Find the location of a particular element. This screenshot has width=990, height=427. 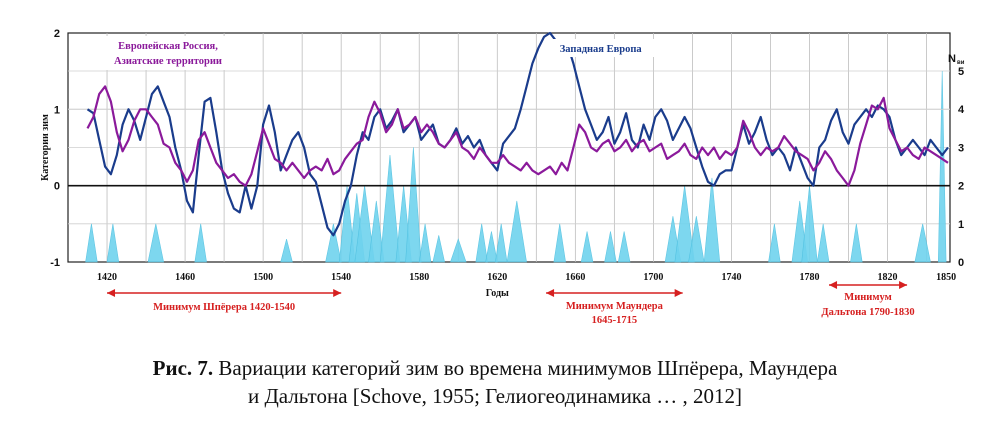

y2-tick-label: 2 is located at coordinates (961, 187).